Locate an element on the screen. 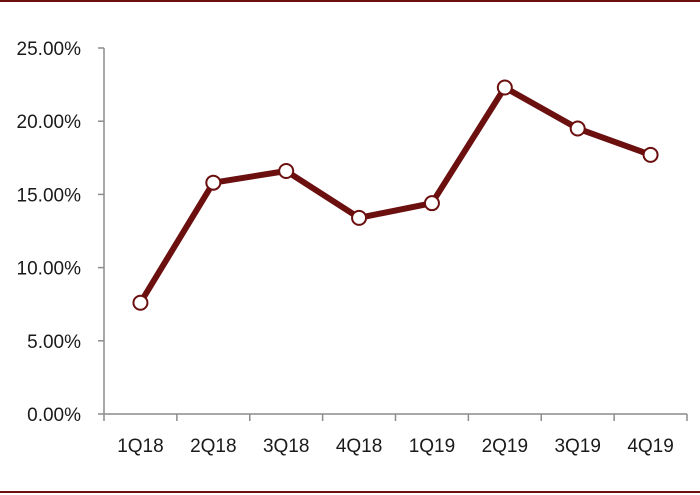 This screenshot has width=700, height=495. y-tick-label: 25.00% is located at coordinates (49, 49).